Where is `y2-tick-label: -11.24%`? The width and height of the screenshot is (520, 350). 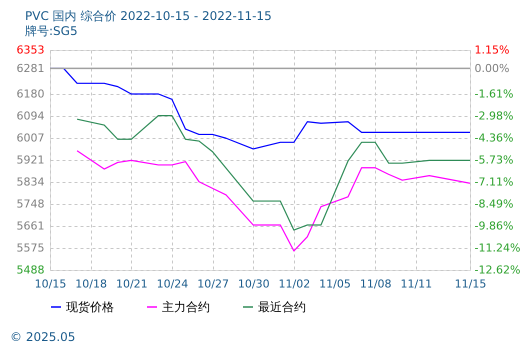
y2-tick-label: -11.24% is located at coordinates (497, 247).